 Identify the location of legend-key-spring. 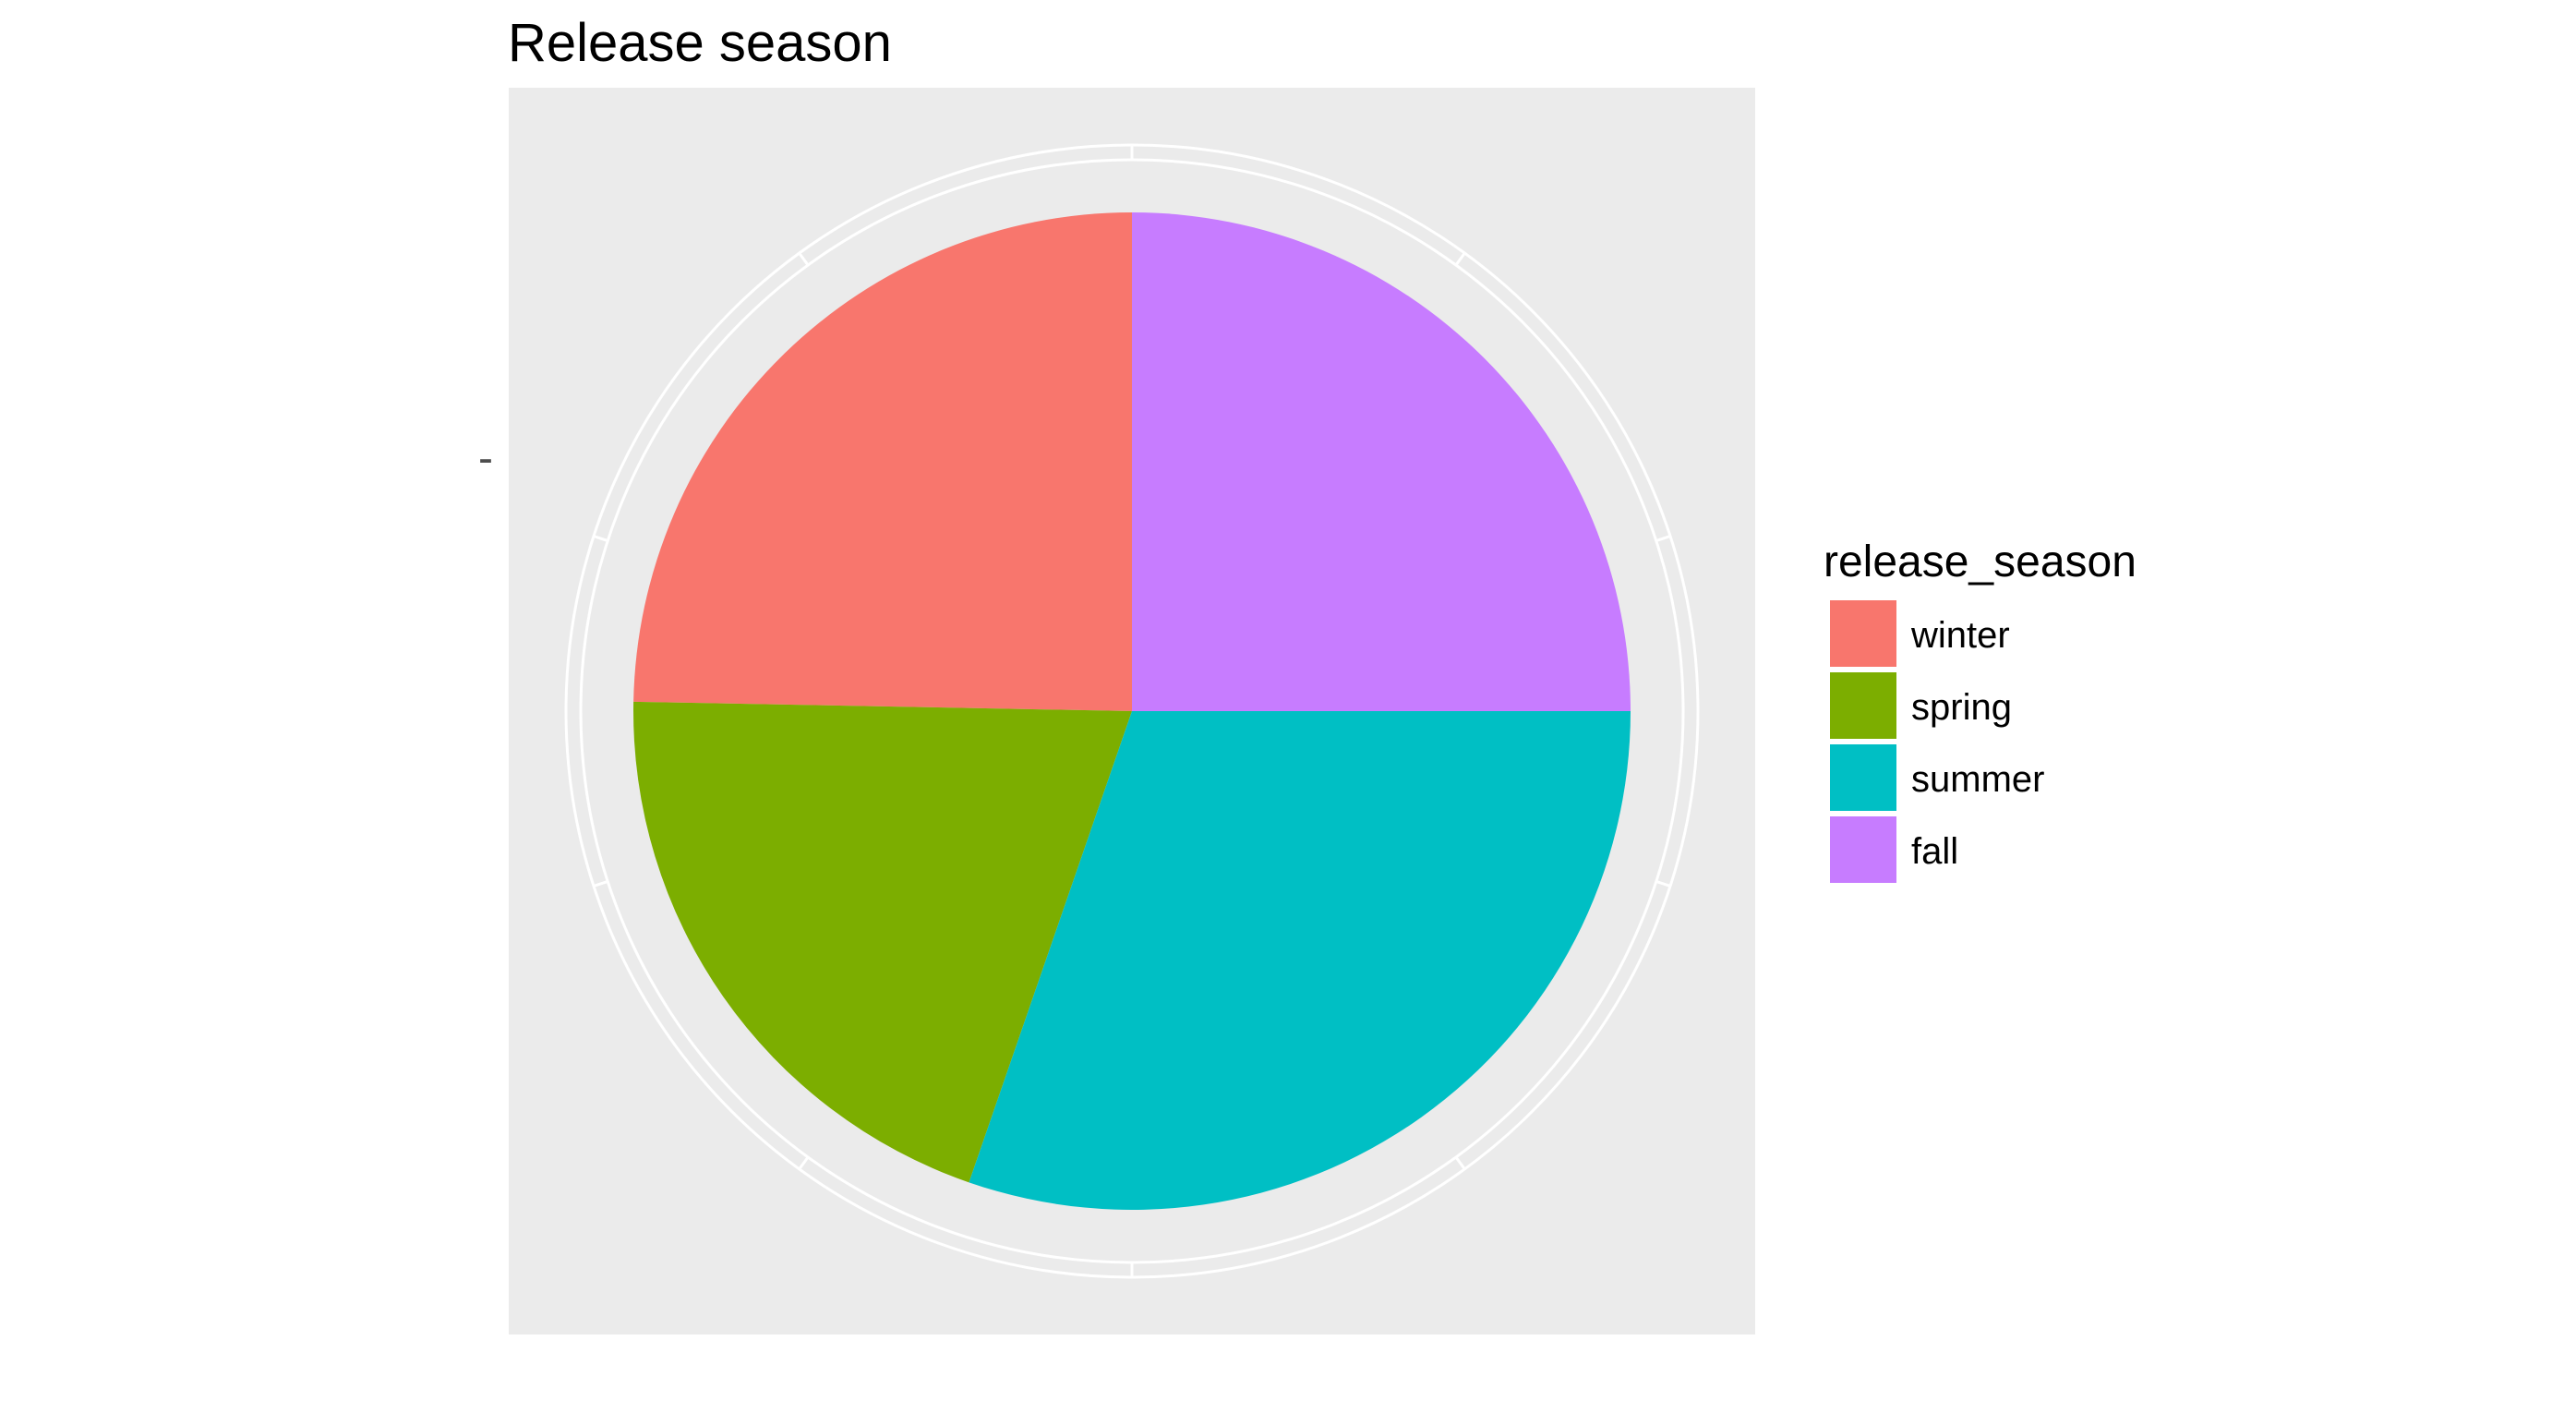
(1863, 705).